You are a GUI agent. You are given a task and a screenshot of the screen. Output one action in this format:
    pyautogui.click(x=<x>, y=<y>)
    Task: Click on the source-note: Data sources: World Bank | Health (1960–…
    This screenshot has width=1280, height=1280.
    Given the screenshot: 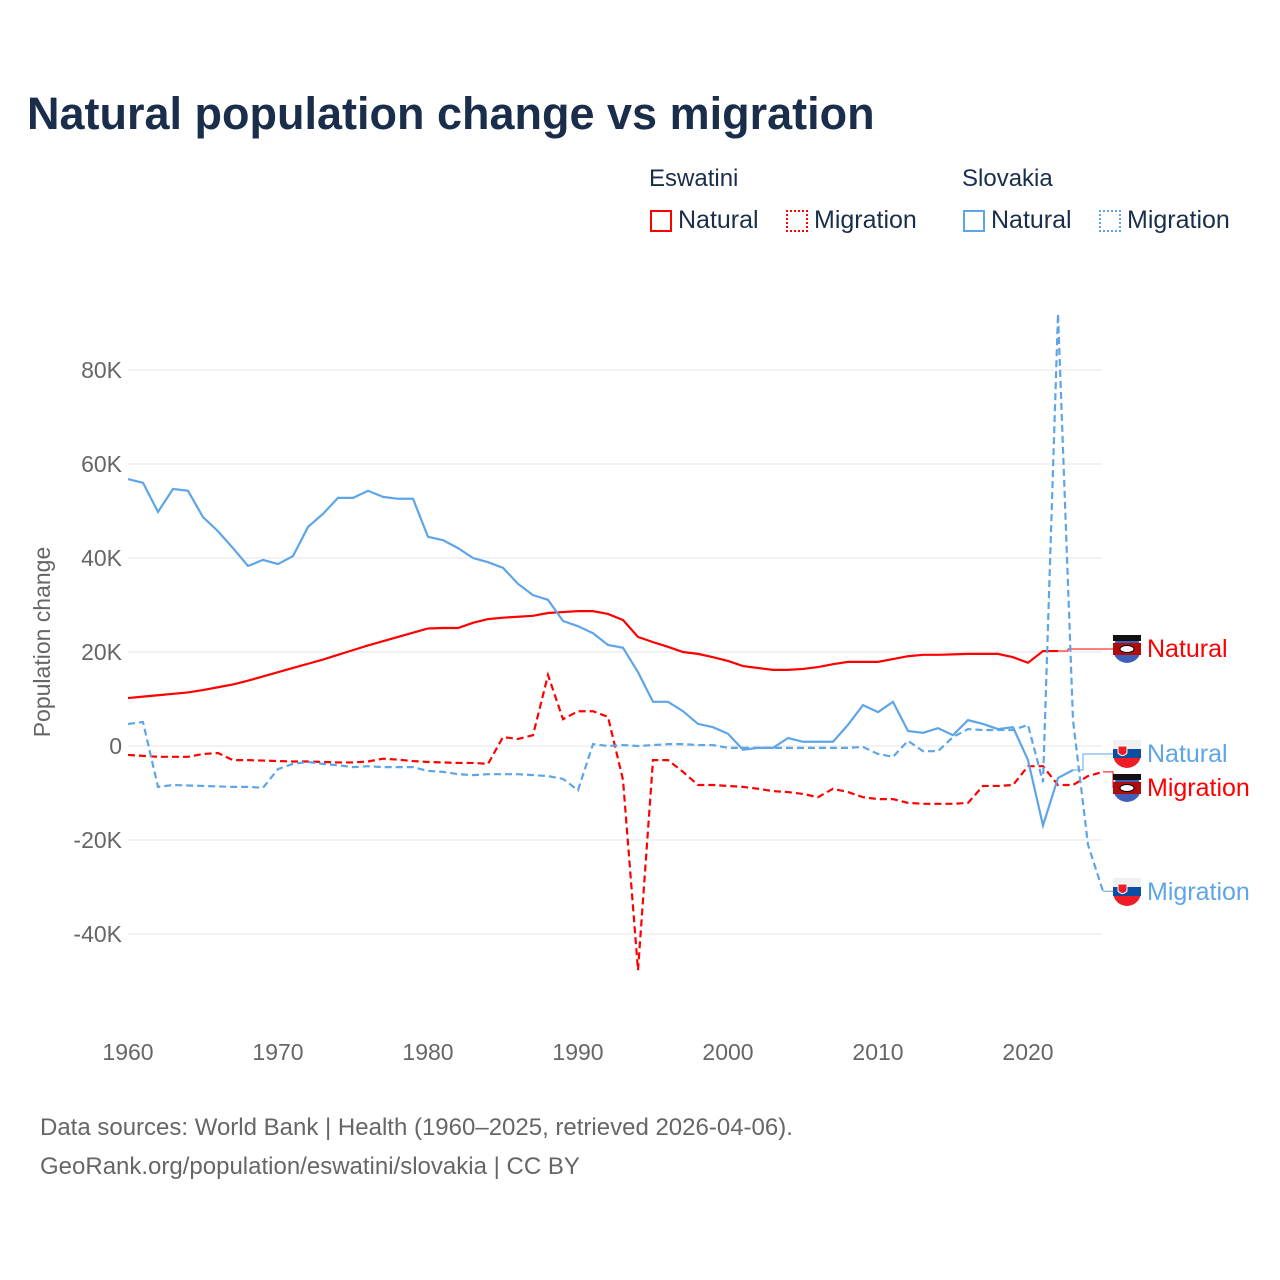 What is the action you would take?
    pyautogui.click(x=416, y=1147)
    